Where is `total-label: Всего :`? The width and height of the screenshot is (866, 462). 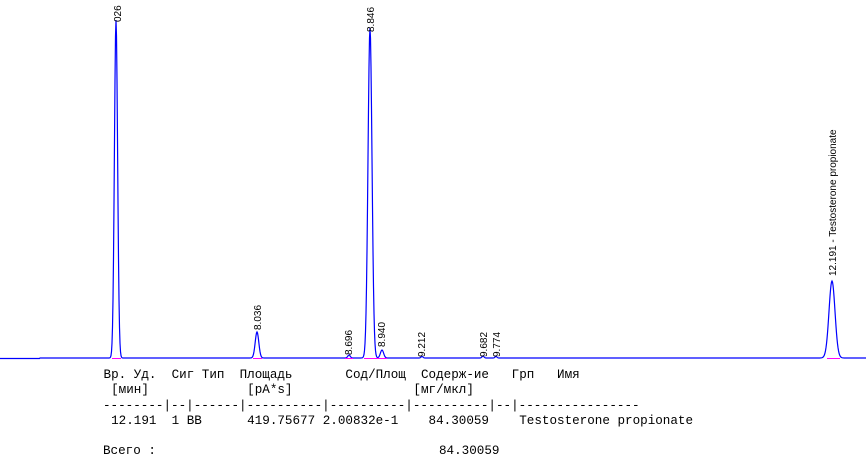
total-label: Всего : is located at coordinates (129, 451).